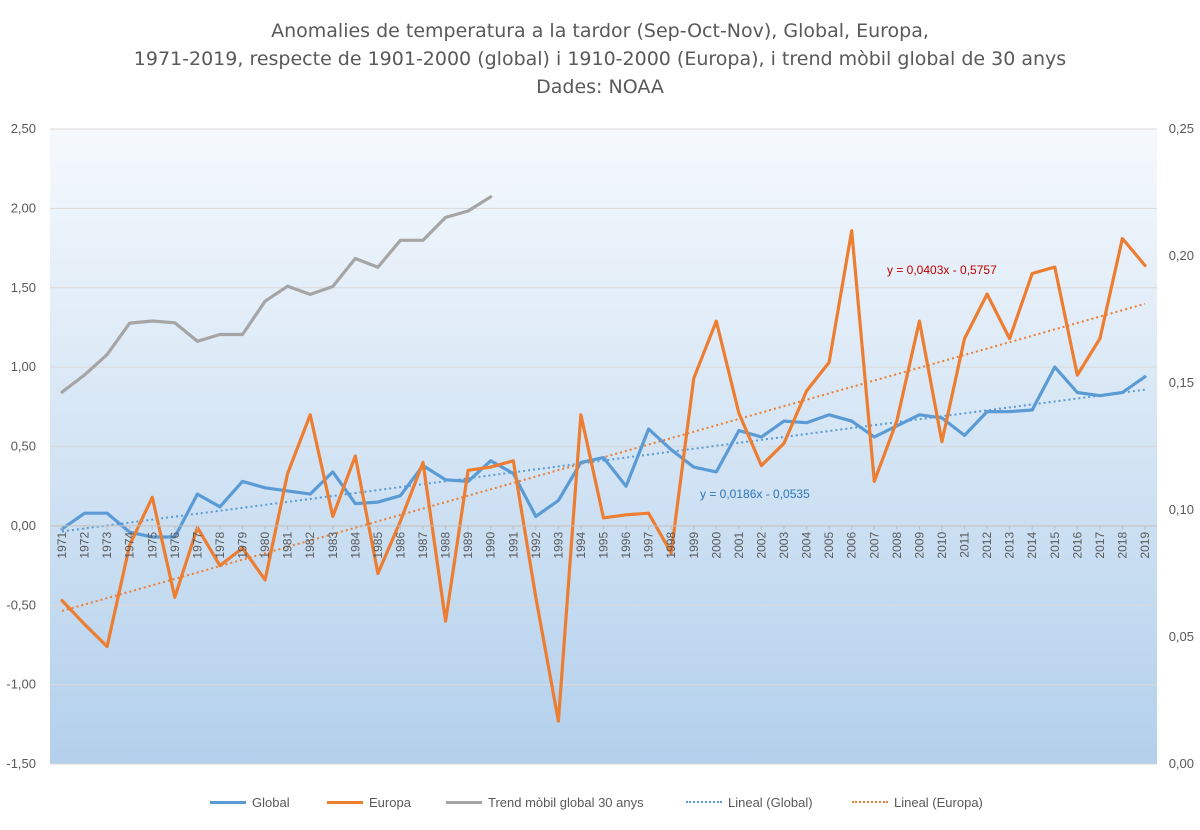 This screenshot has height=830, width=1200. Describe the element at coordinates (1122, 545) in the screenshot. I see `x-axis-tick-label: 2018` at that location.